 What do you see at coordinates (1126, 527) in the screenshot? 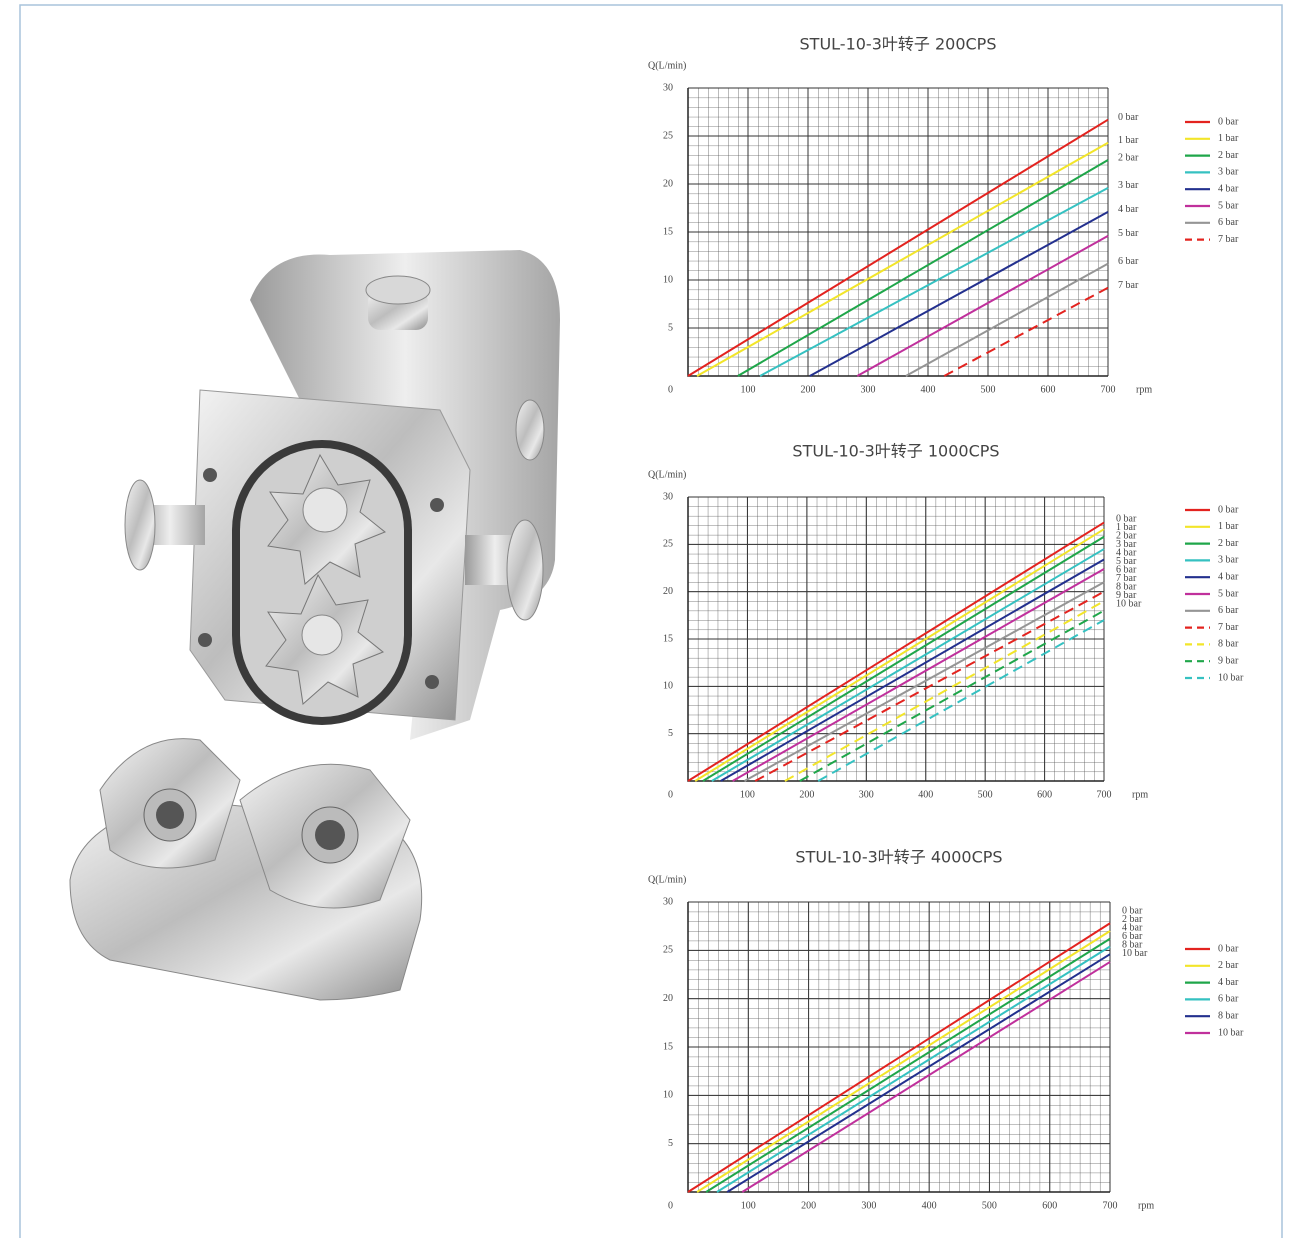
I see `line-end-label: 1 bar` at bounding box center [1126, 527].